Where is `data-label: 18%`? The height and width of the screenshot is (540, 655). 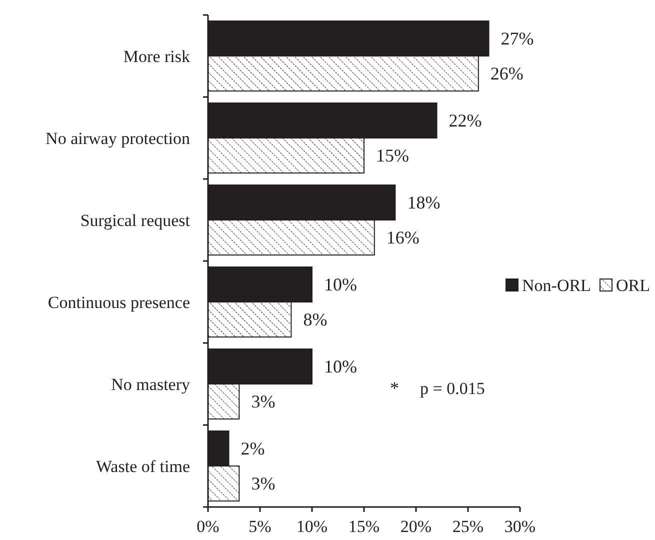
data-label: 18% is located at coordinates (423, 202).